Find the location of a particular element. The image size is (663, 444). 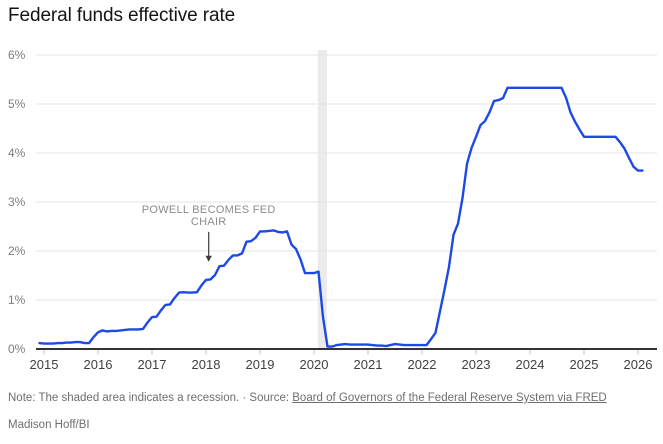

x-tick-label: 2026 is located at coordinates (638, 364).